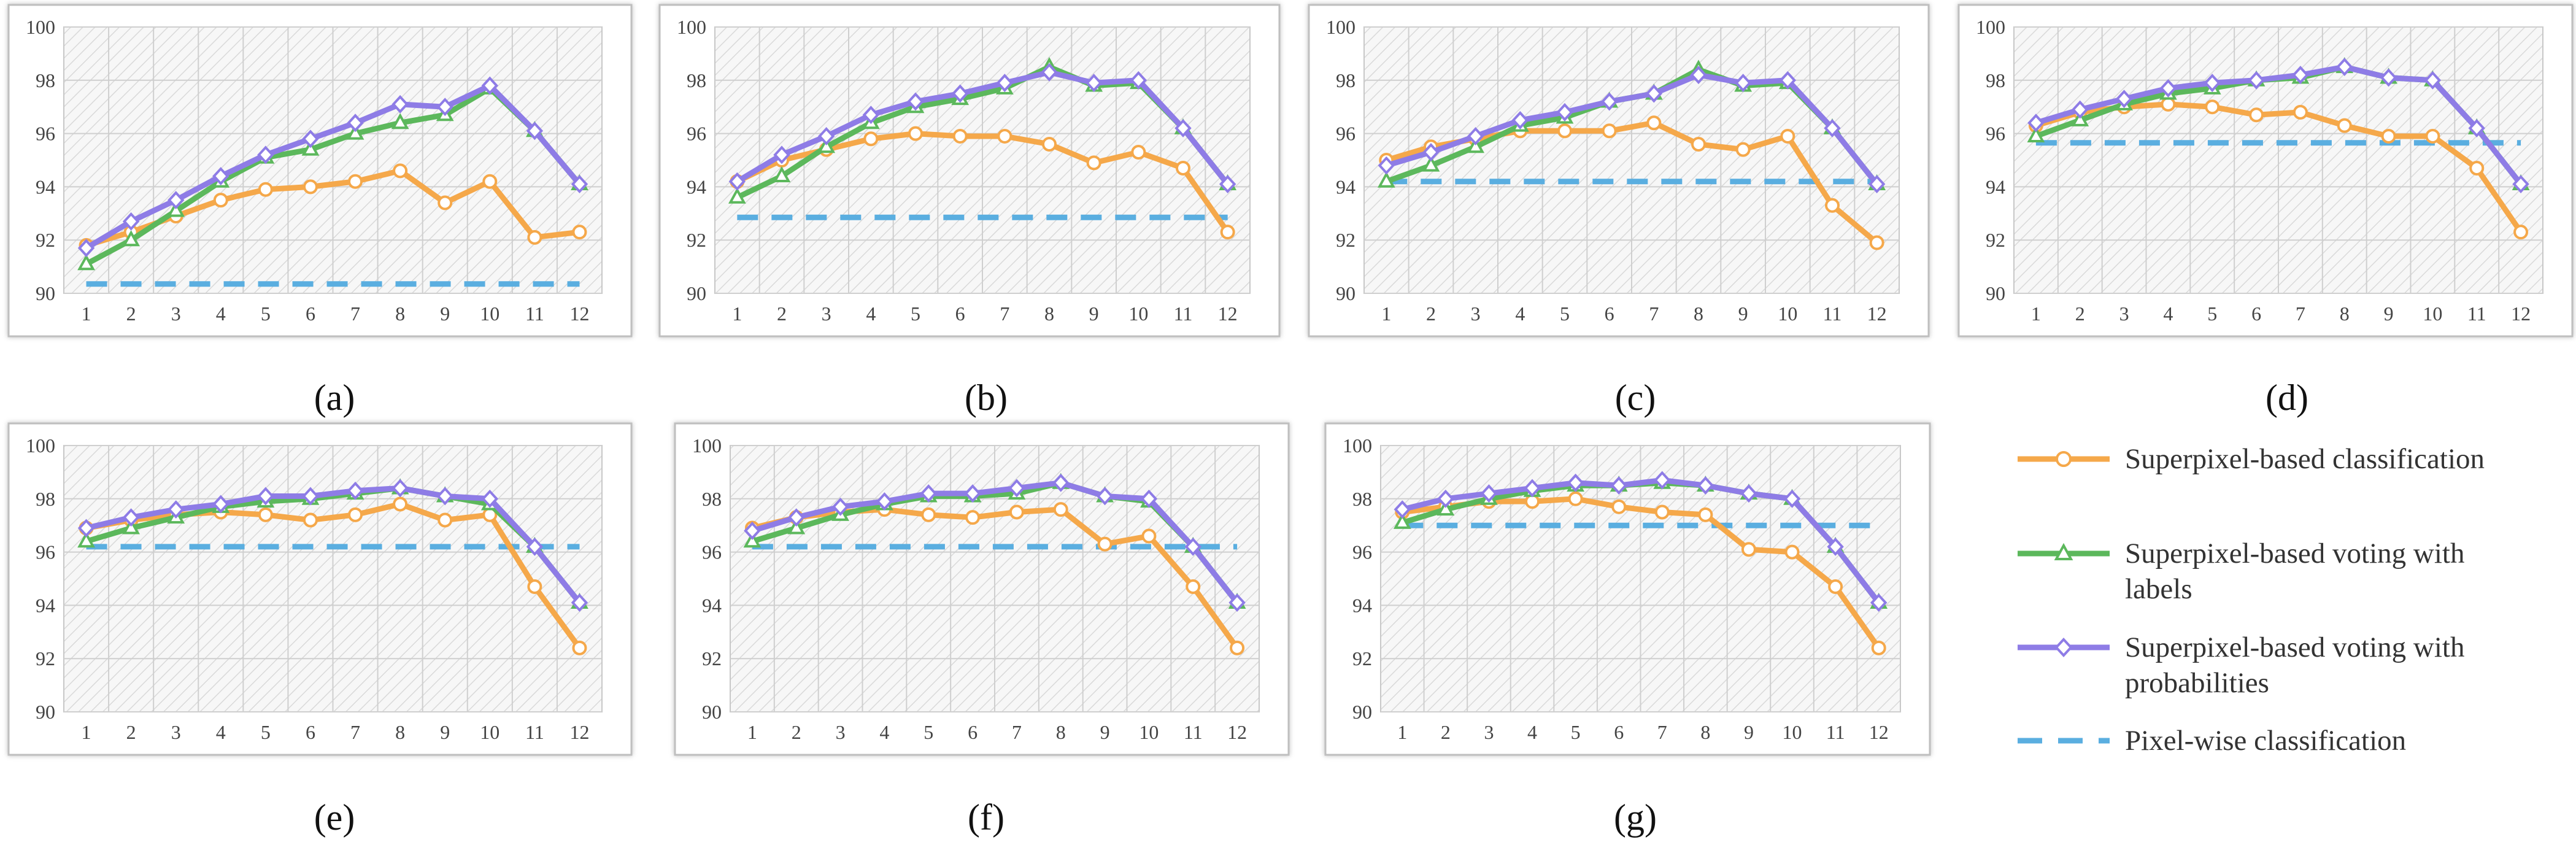 The image size is (2576, 853). Describe the element at coordinates (2305, 459) in the screenshot. I see `legend-label: Superpixel-based classification` at that location.